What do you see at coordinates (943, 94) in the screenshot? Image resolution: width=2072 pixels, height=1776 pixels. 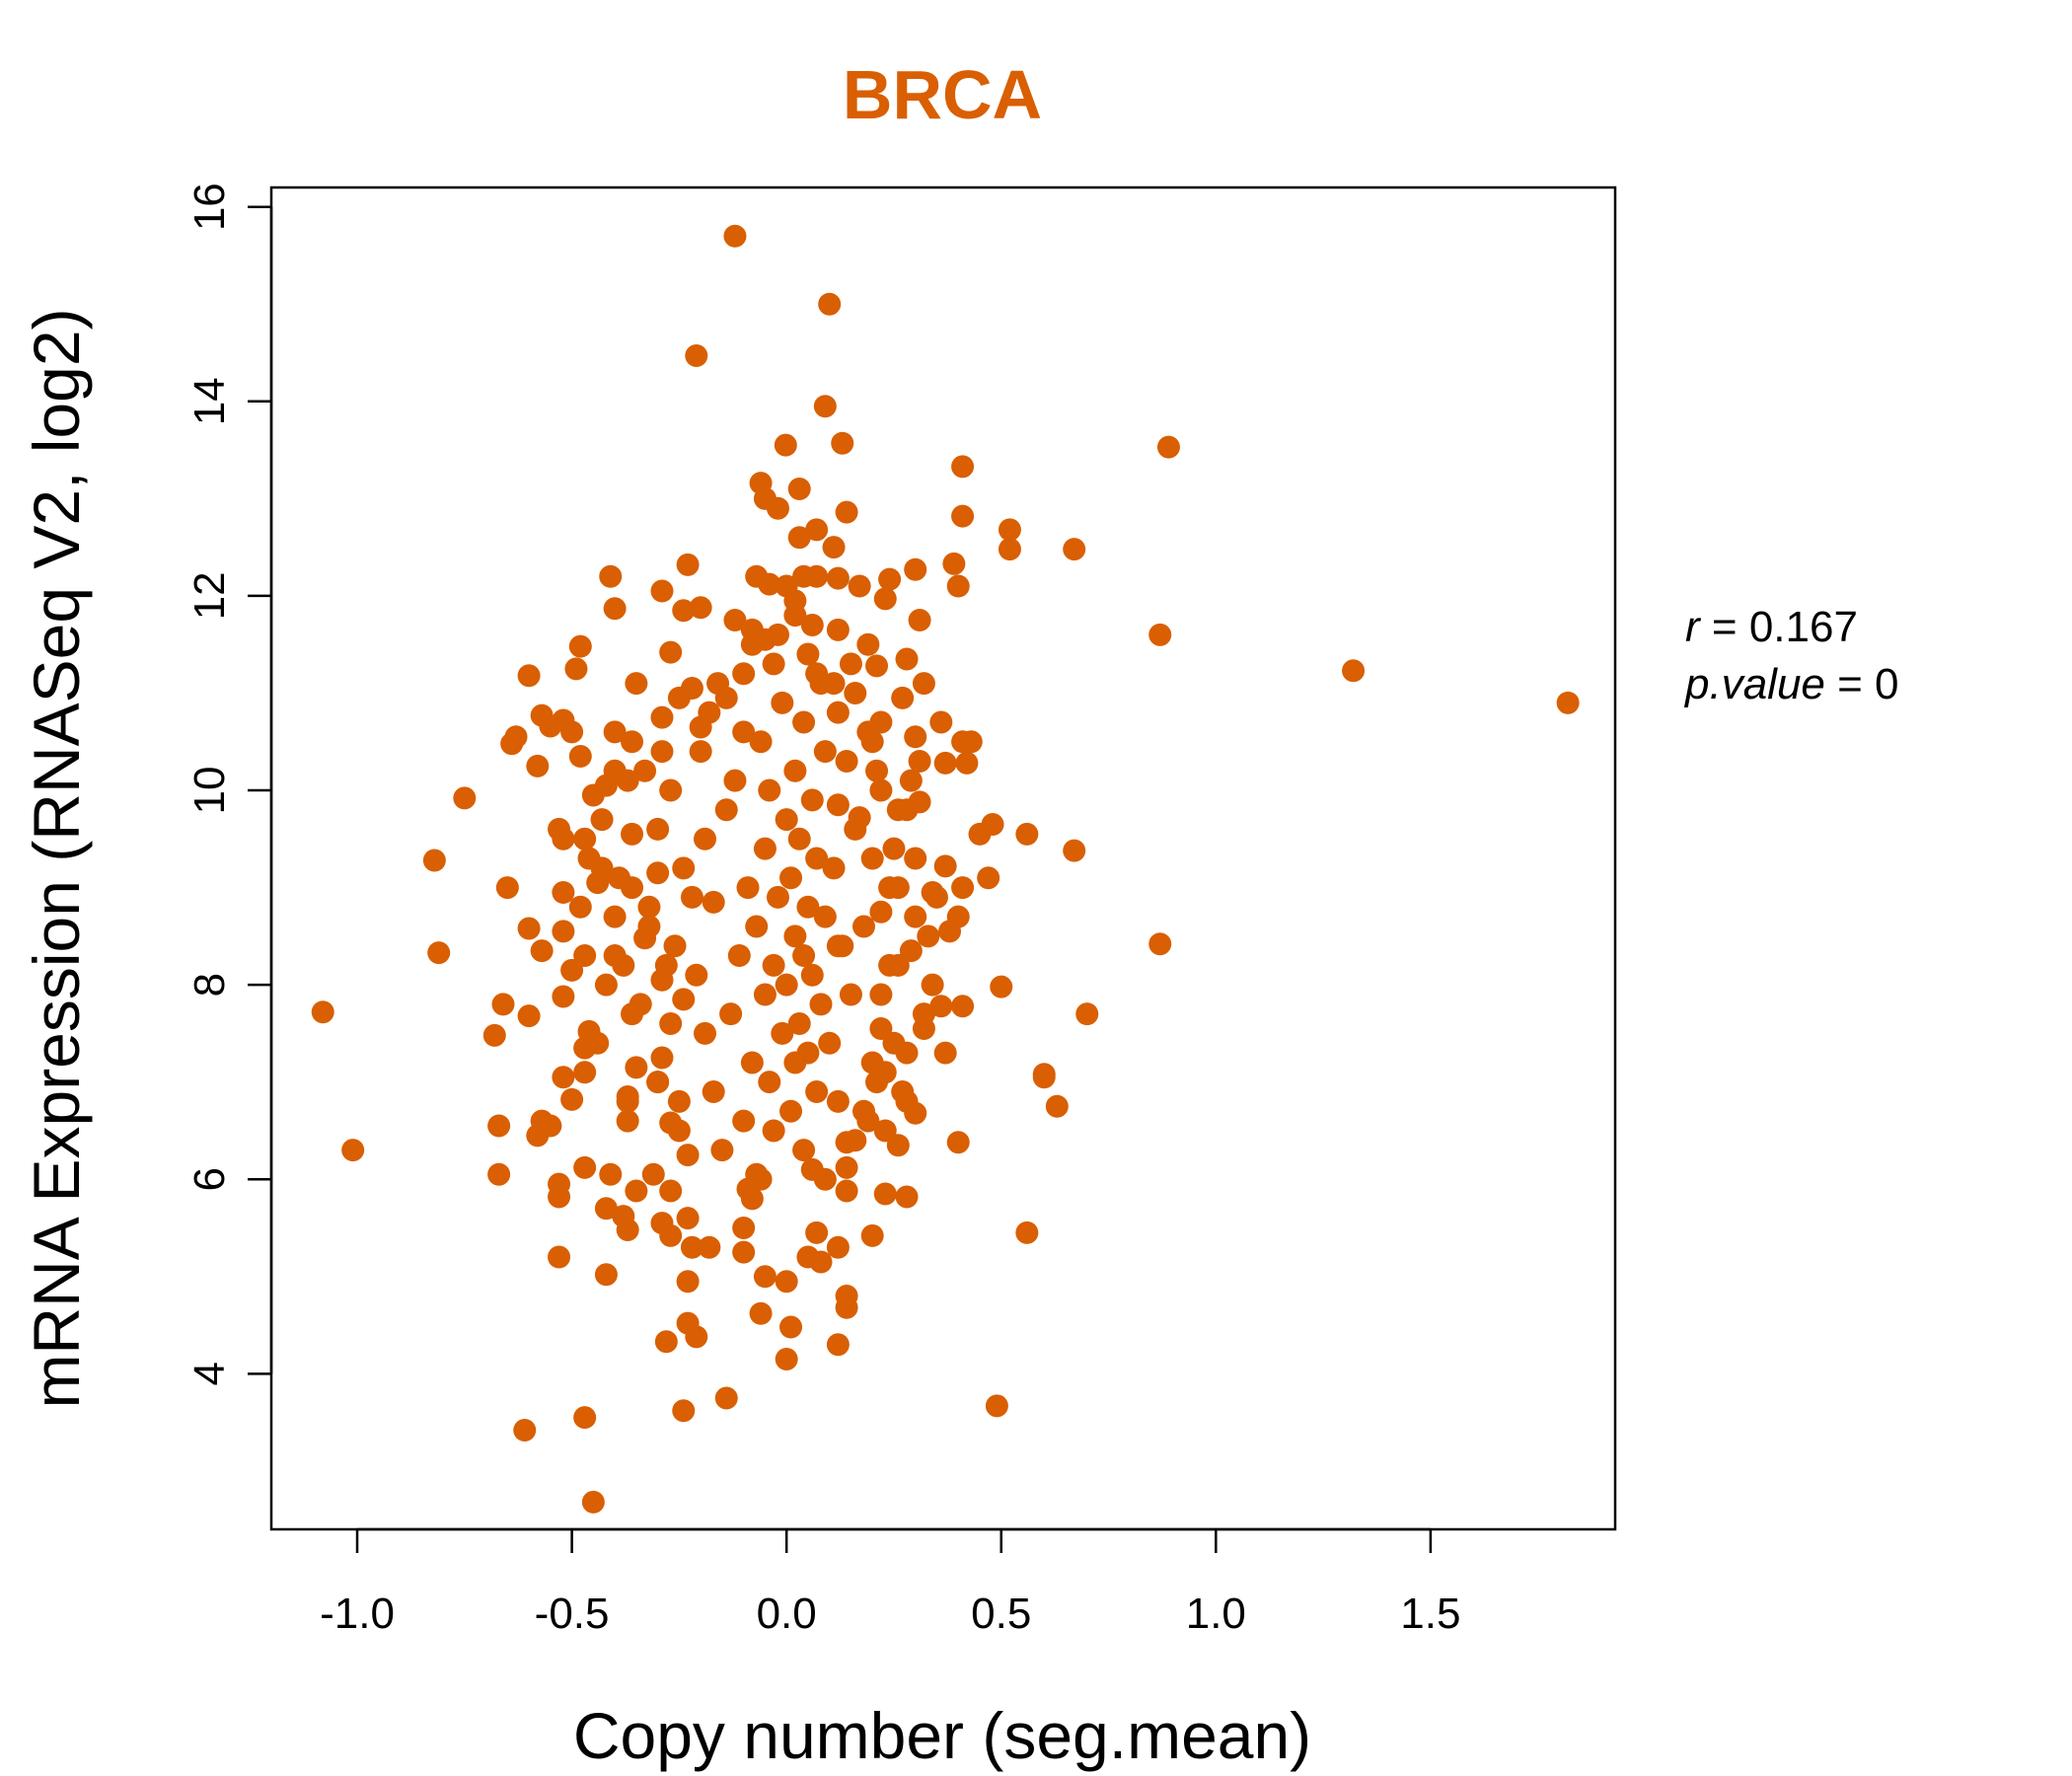 I see `chart-title: BRCA` at bounding box center [943, 94].